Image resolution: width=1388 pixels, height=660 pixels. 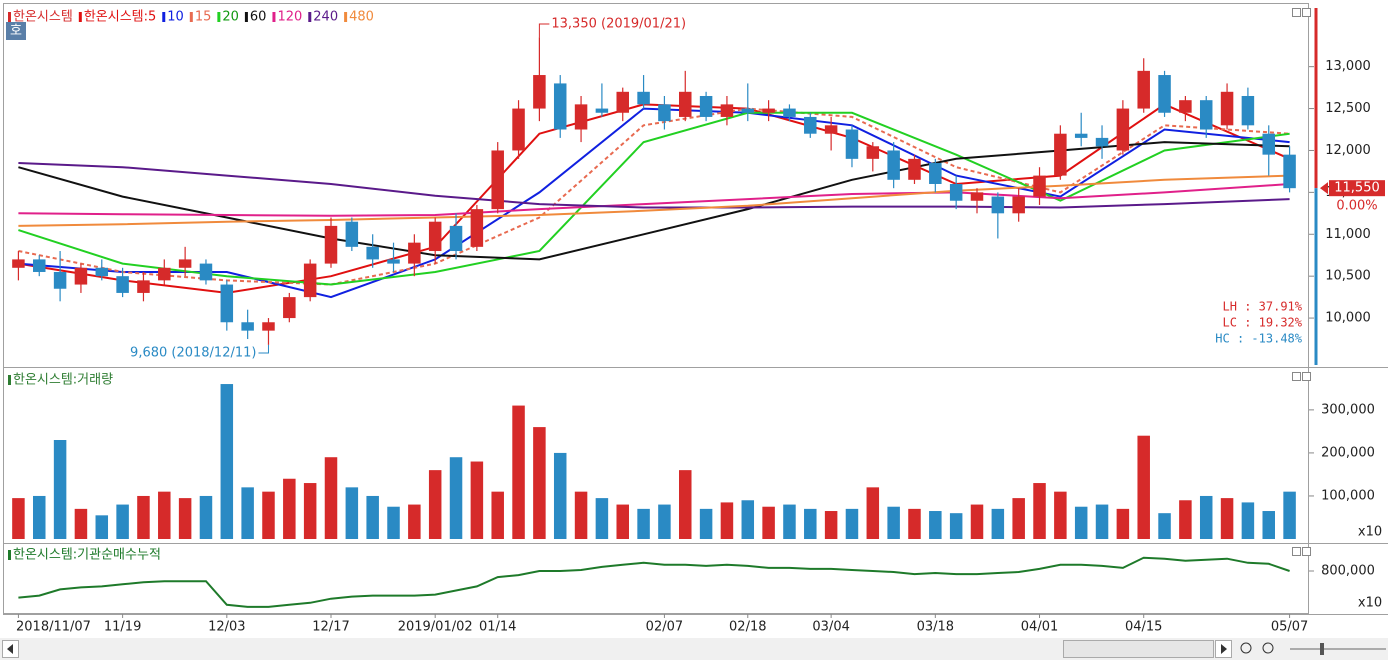 What do you see at coordinates (544, 30) in the screenshot?
I see `annotation-leader` at bounding box center [544, 30].